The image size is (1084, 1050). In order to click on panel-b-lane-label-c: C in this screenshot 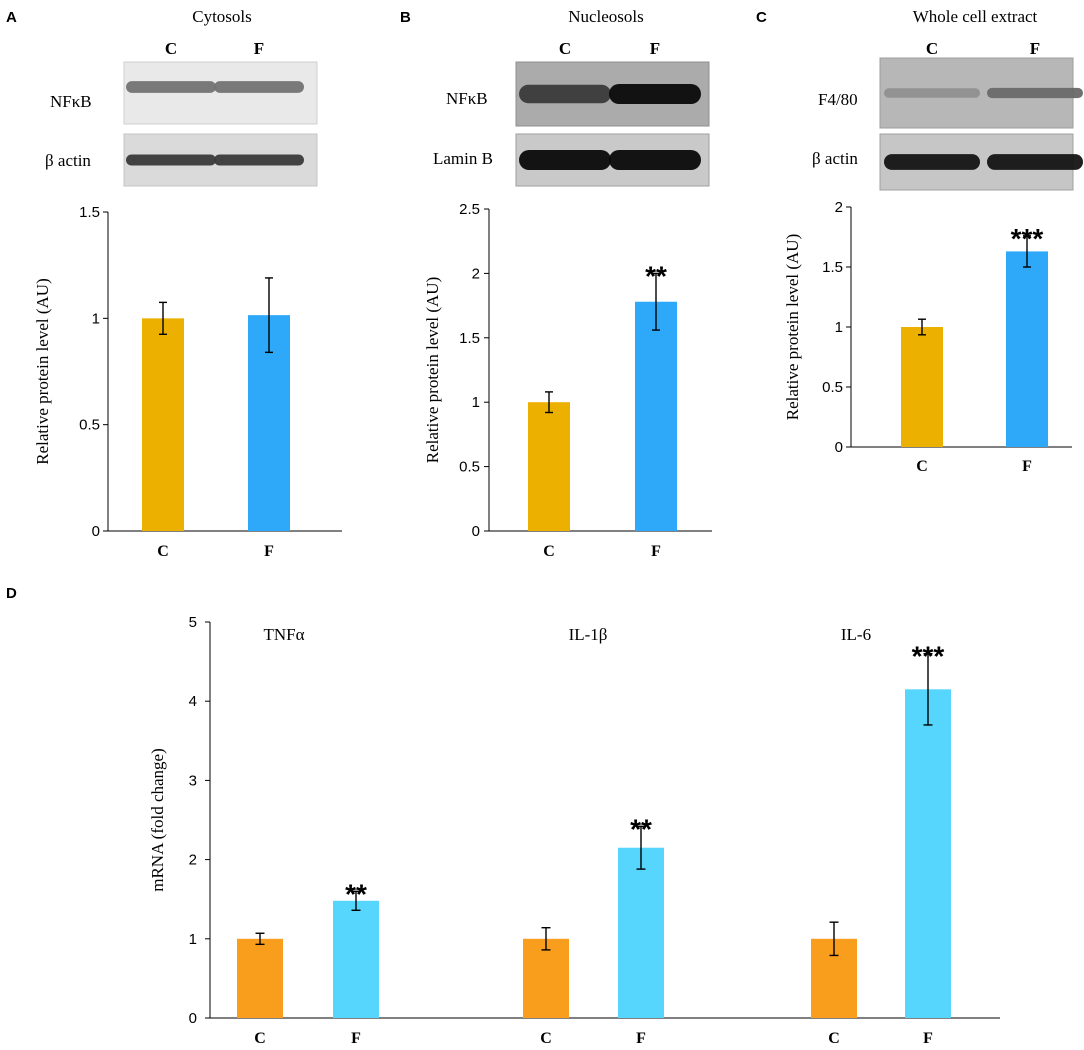, I will do `click(565, 48)`.